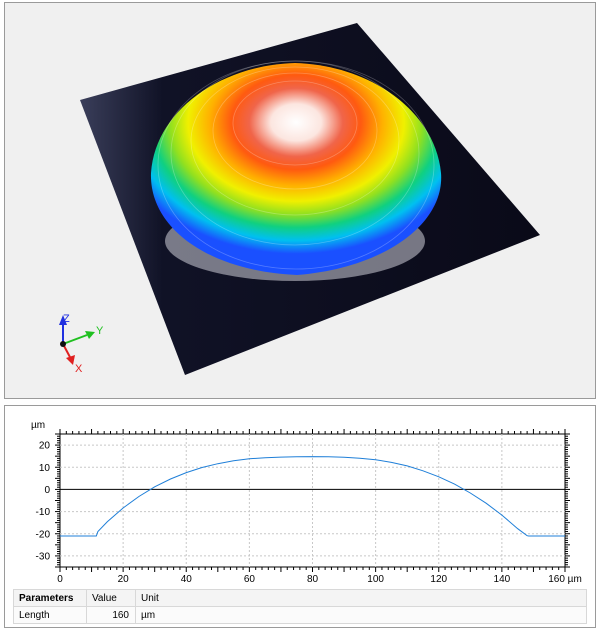  I want to click on x-tick-label: 0, so click(60, 579).